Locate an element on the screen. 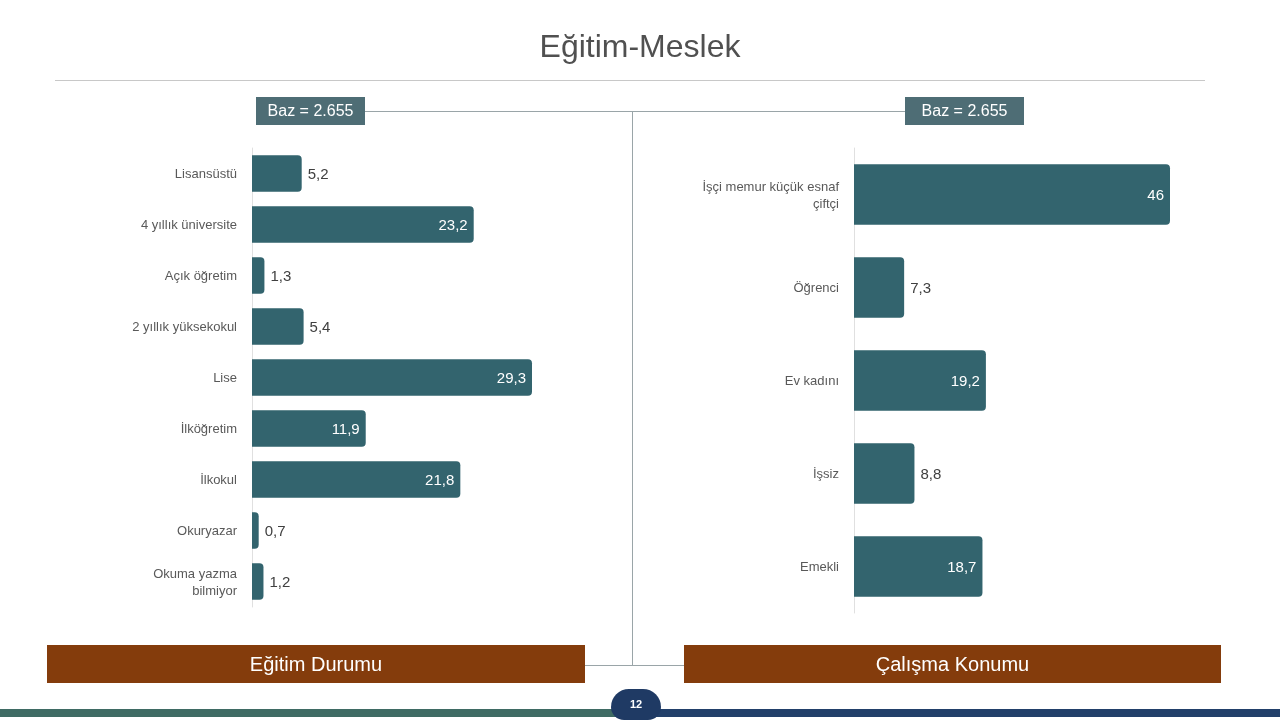 This screenshot has width=1280, height=720. data-label: 23,2 is located at coordinates (453, 224).